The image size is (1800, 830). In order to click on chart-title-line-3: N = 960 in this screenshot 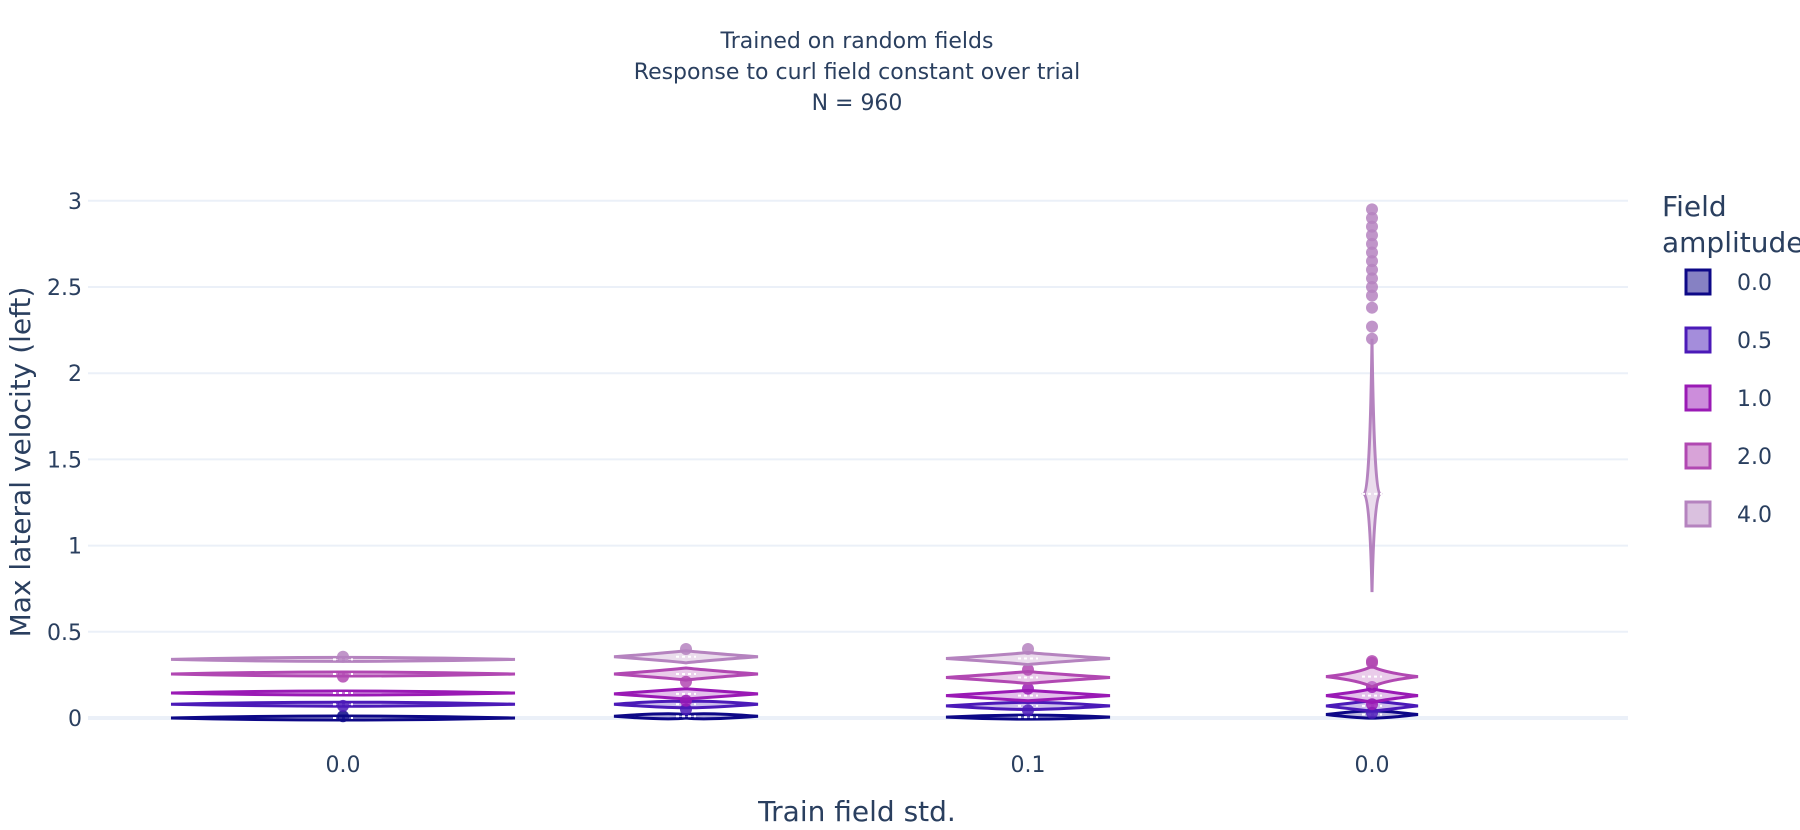, I will do `click(857, 103)`.